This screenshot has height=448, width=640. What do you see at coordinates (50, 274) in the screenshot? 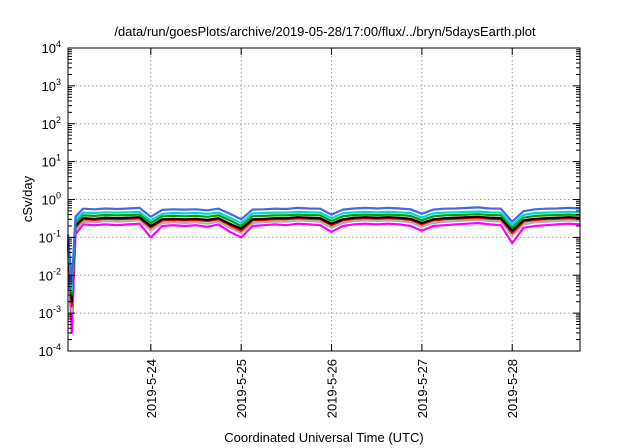
I see `y-tick-label: 10⁻²` at bounding box center [50, 274].